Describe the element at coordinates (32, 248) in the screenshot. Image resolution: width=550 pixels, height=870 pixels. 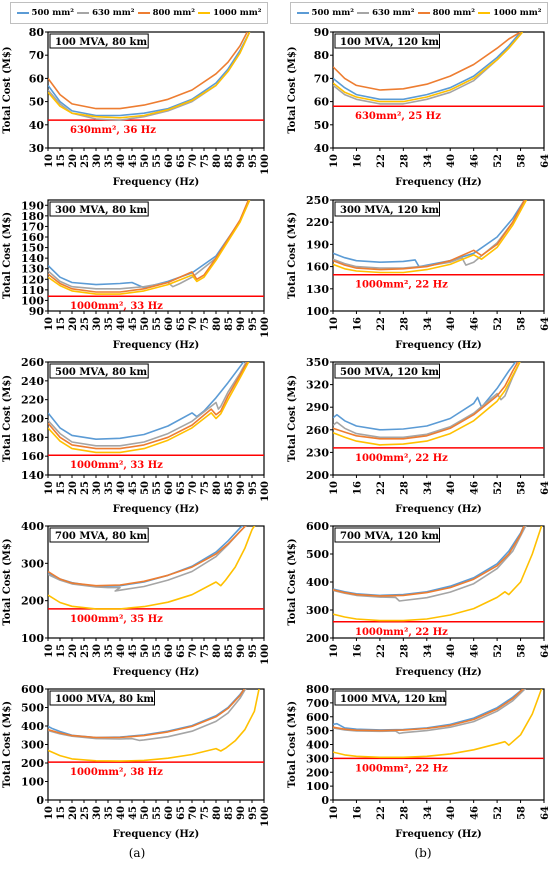
I see `y-tick-label: 150` at that location.